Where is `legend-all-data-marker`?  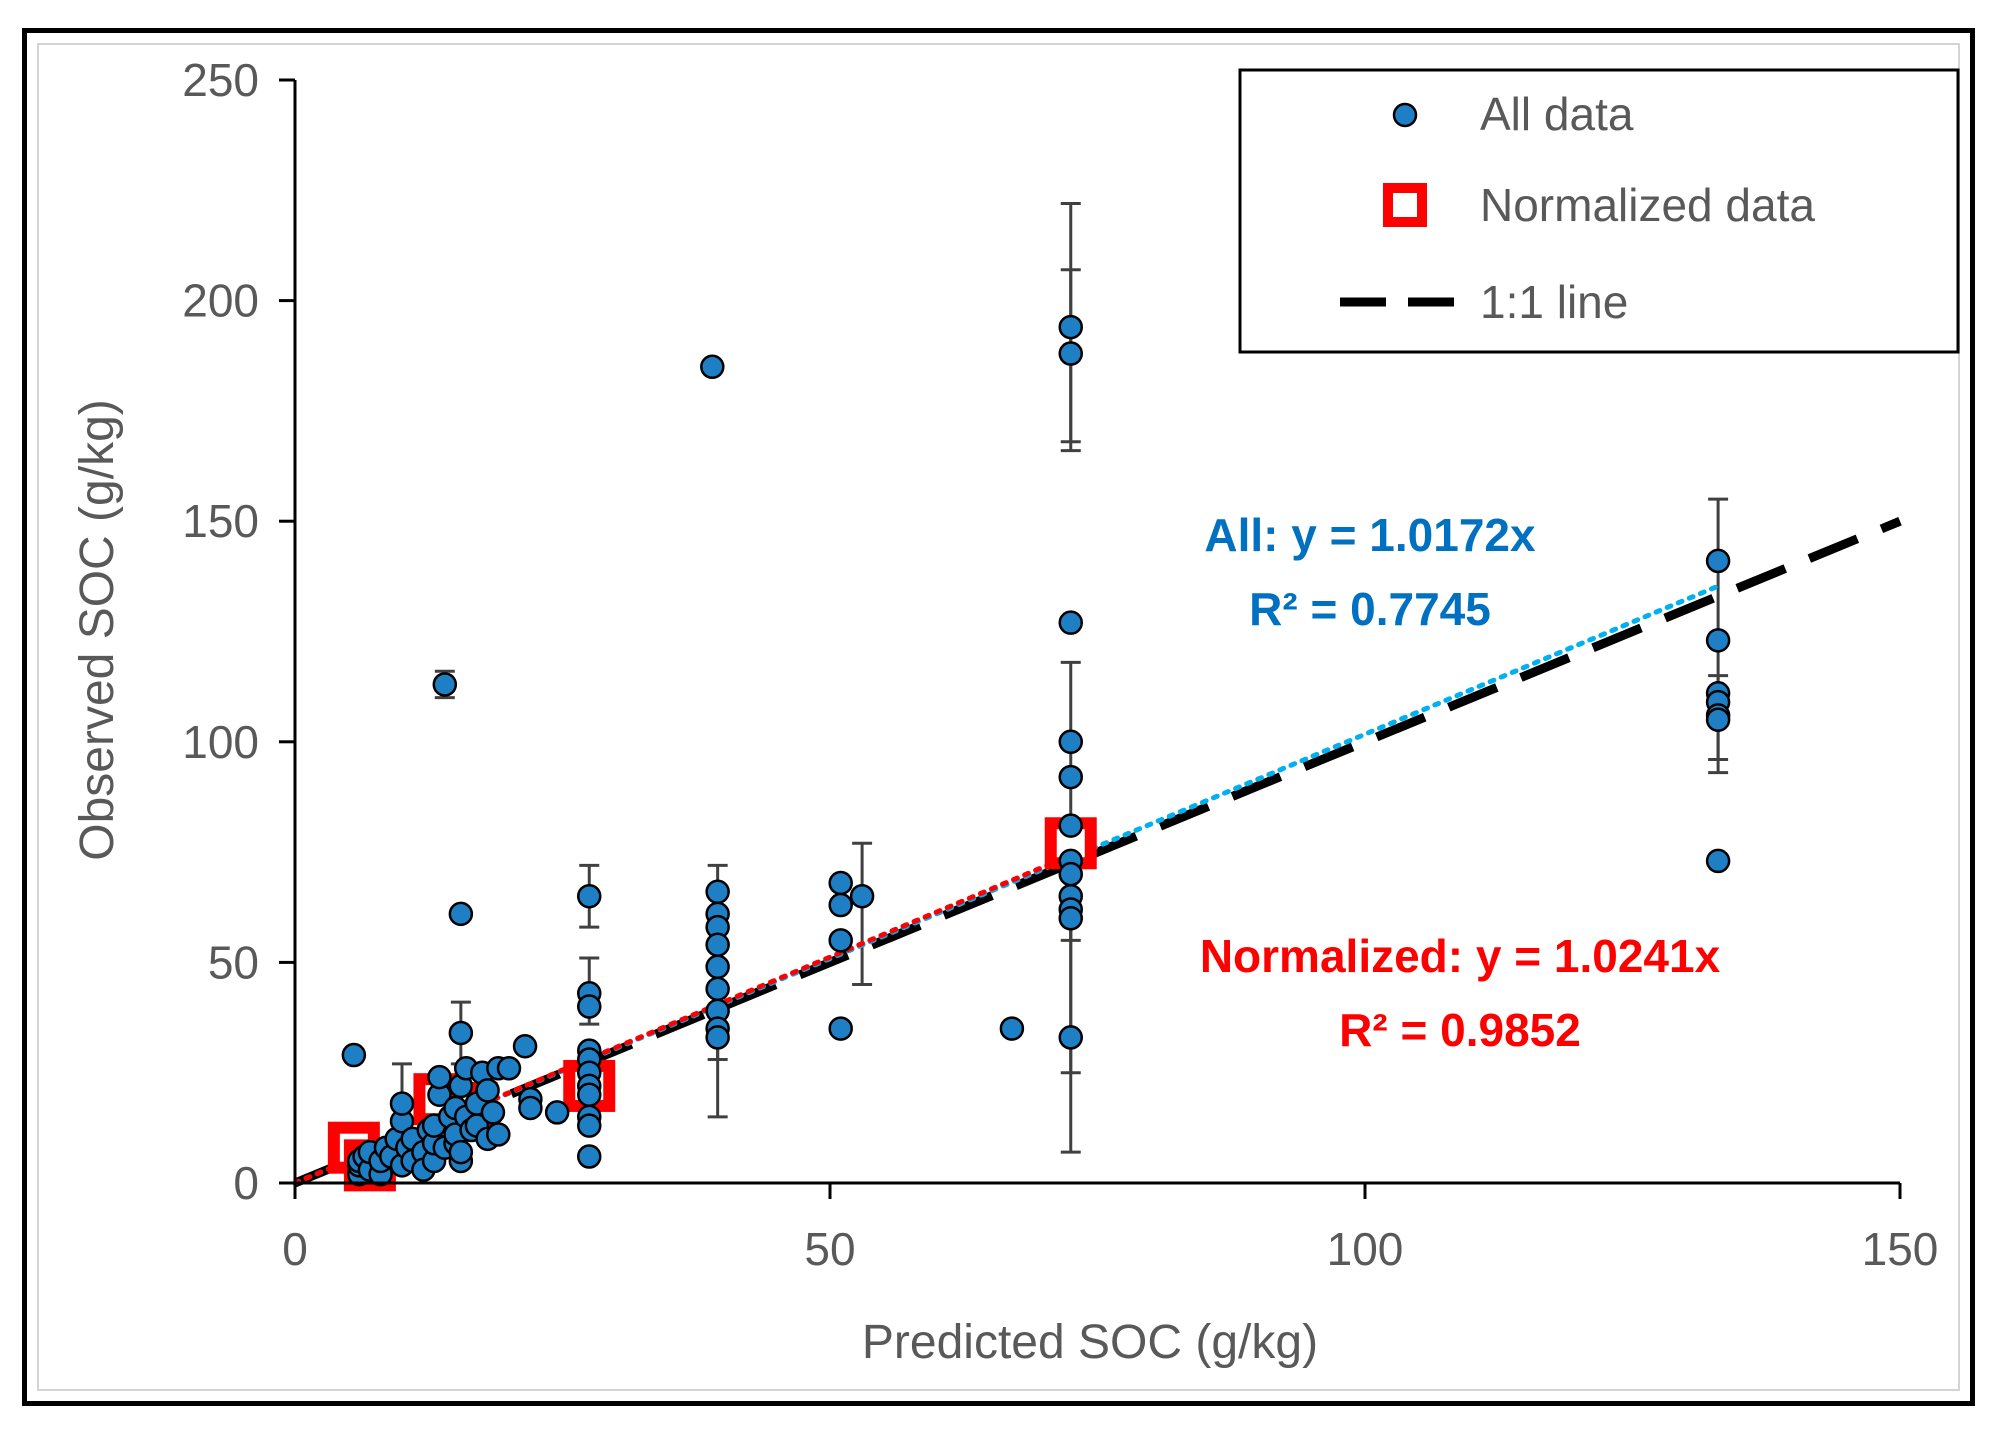
legend-all-data-marker is located at coordinates (1405, 115).